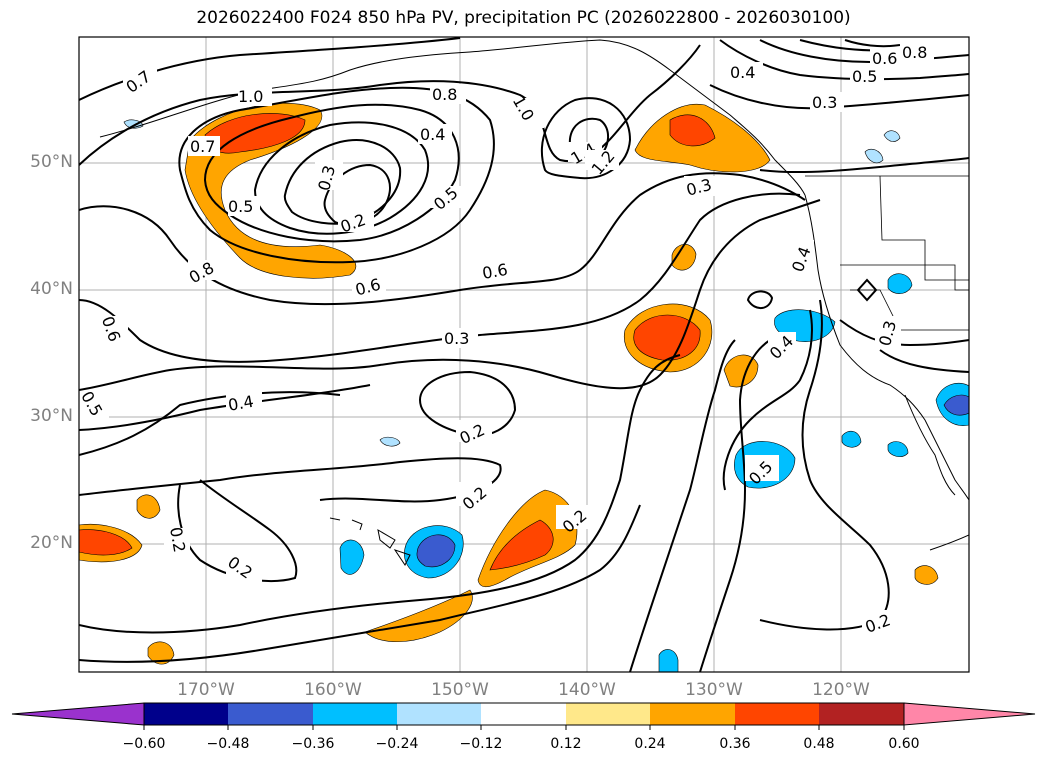  What do you see at coordinates (819, 744) in the screenshot?
I see `colorbar-tick-label: 0.48` at bounding box center [819, 744].